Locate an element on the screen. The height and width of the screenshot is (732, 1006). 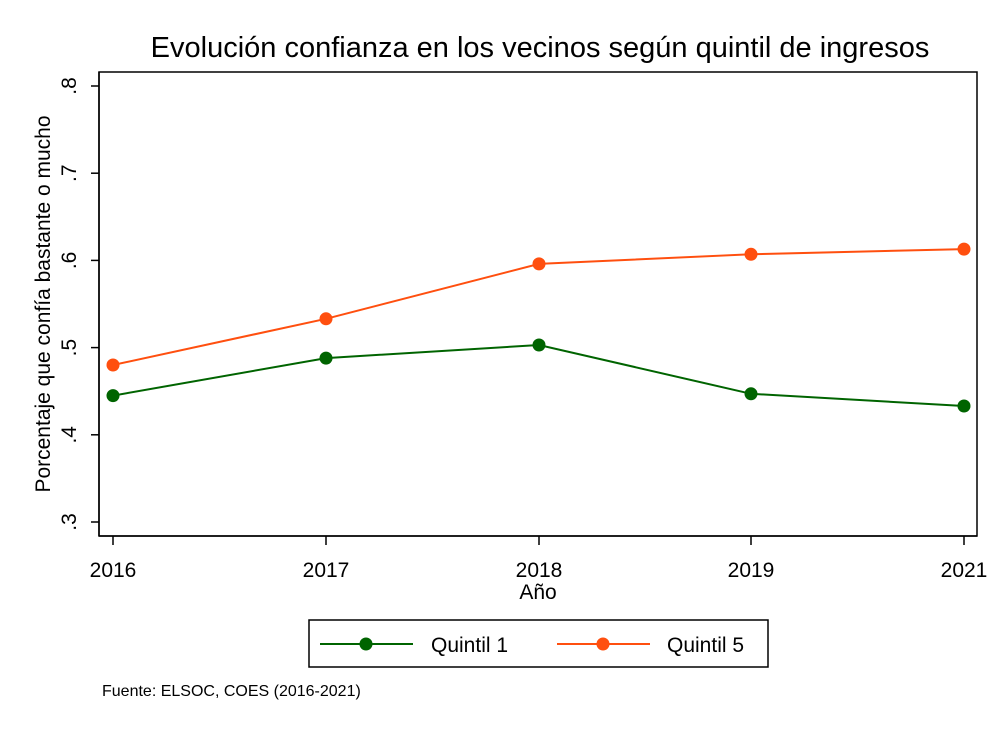
y-axis: .3 .4 .5 .6 .7 .8 is located at coordinates (79, 304).